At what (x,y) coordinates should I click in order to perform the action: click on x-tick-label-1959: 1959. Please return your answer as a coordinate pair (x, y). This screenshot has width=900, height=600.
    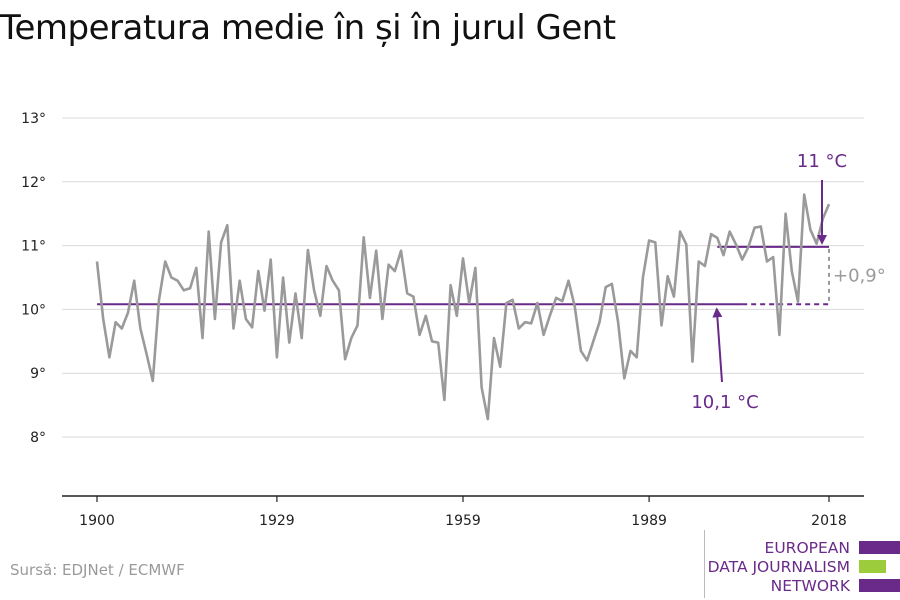
    Looking at the image, I should click on (463, 521).